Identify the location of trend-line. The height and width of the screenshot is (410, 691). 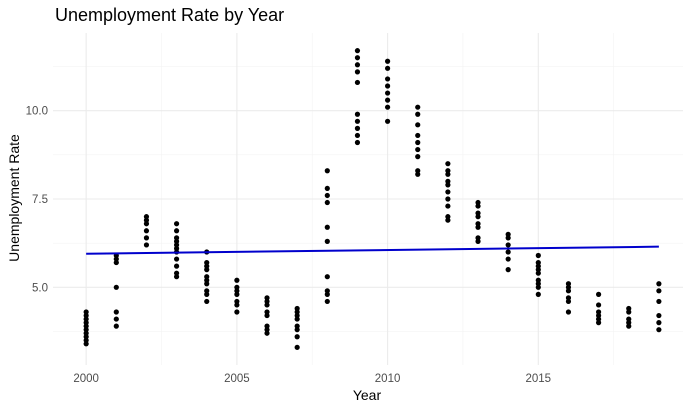
(372, 250).